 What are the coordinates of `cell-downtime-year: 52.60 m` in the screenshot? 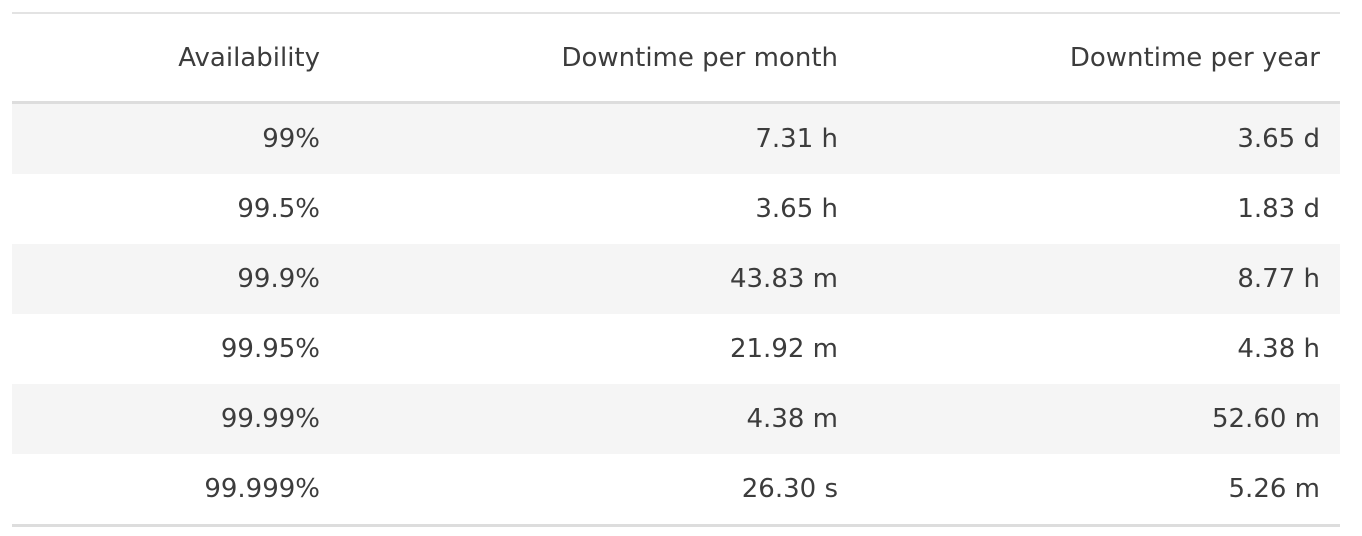 It's located at (1265, 419).